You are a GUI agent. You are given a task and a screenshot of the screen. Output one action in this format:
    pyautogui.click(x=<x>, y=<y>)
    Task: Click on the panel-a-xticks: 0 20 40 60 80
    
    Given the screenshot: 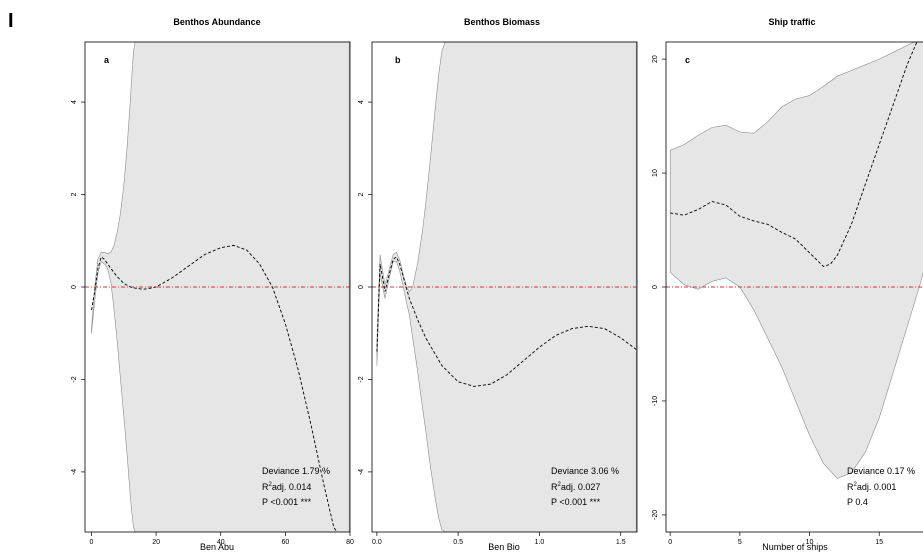 What is the action you would take?
    pyautogui.click(x=222, y=539)
    